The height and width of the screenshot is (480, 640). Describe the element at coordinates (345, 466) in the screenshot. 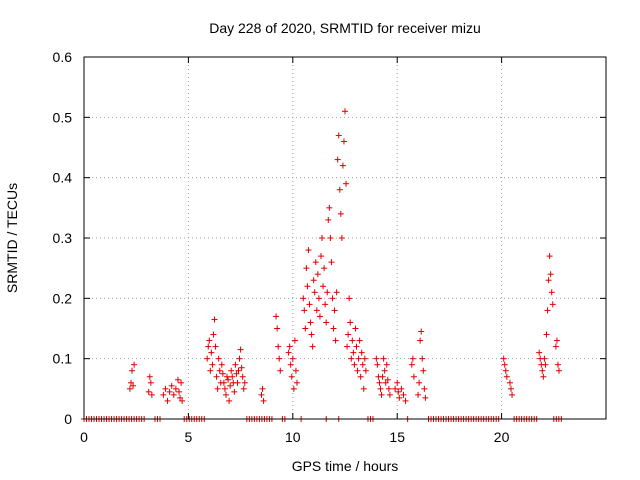

I see `x-axis-label: GPS time / hours` at that location.